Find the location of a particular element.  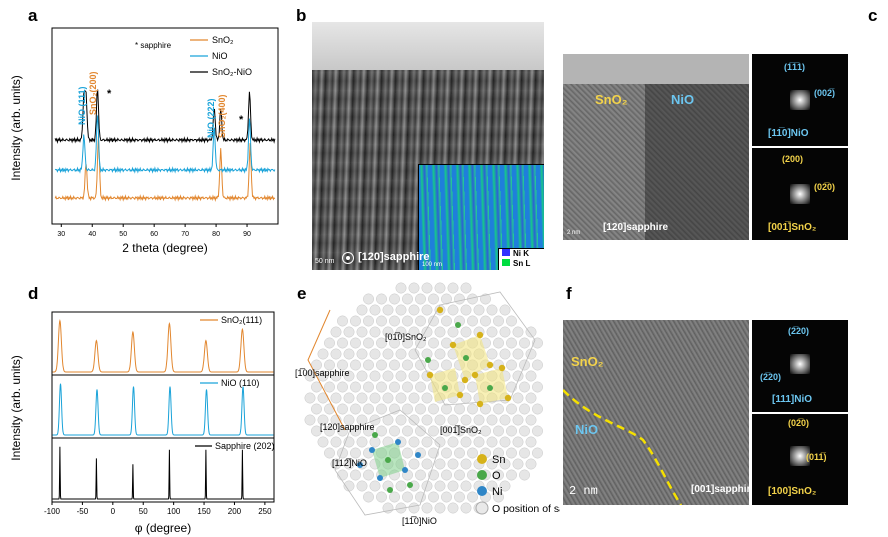

panel-label-c: c is located at coordinates (873, 15).